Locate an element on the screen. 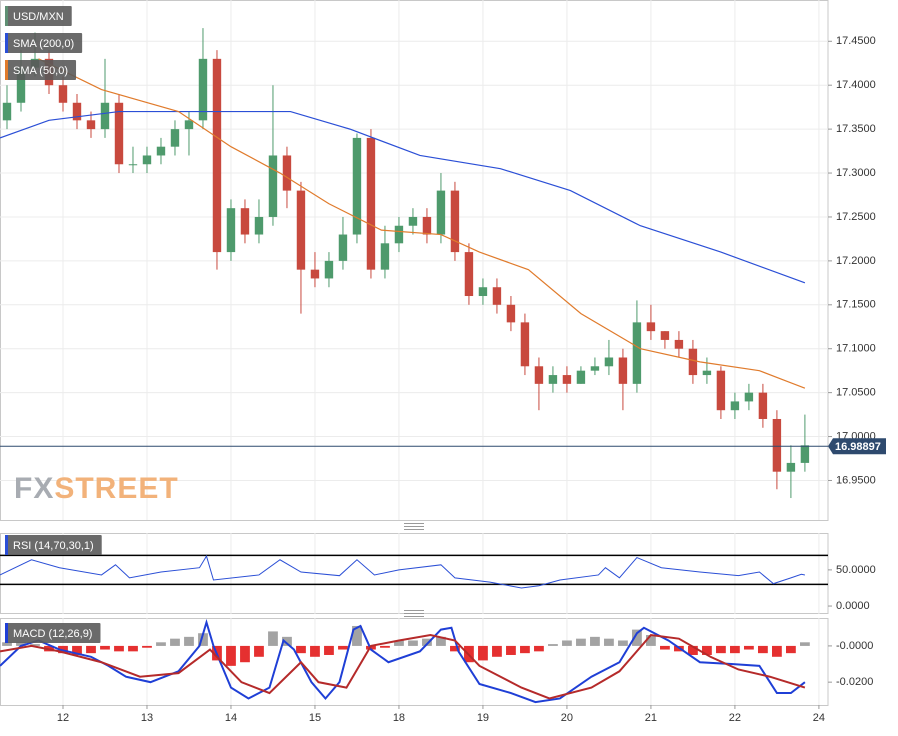 The image size is (898, 736). panel-title-group: MACD (12,26,9) is located at coordinates (53, 633).